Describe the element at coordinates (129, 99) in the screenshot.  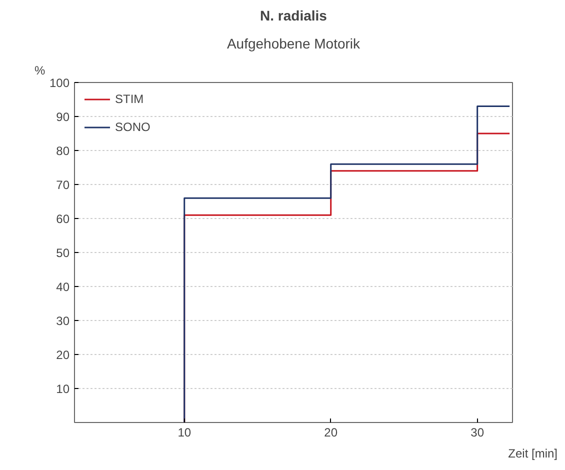
I see `legend-label: STIM` at that location.